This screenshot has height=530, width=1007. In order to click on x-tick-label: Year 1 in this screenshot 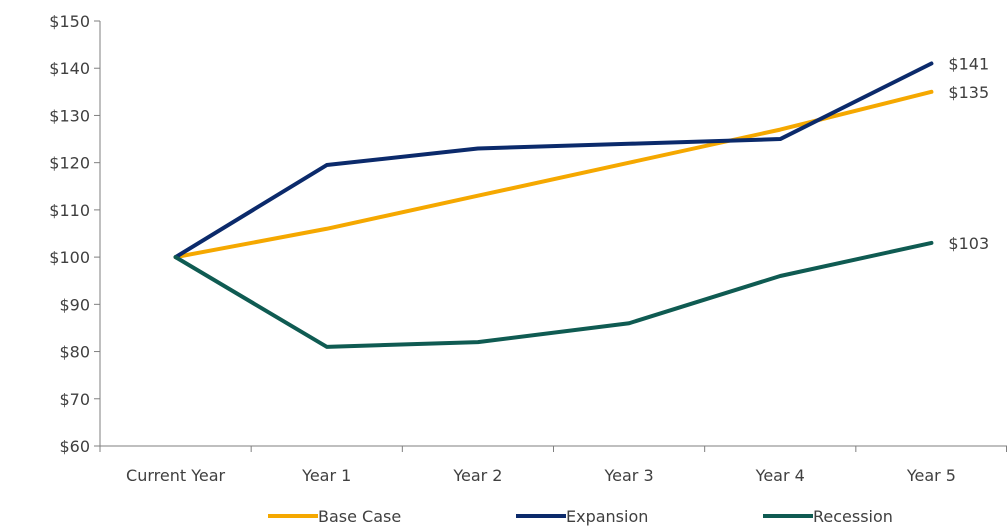, I will do `click(326, 475)`.